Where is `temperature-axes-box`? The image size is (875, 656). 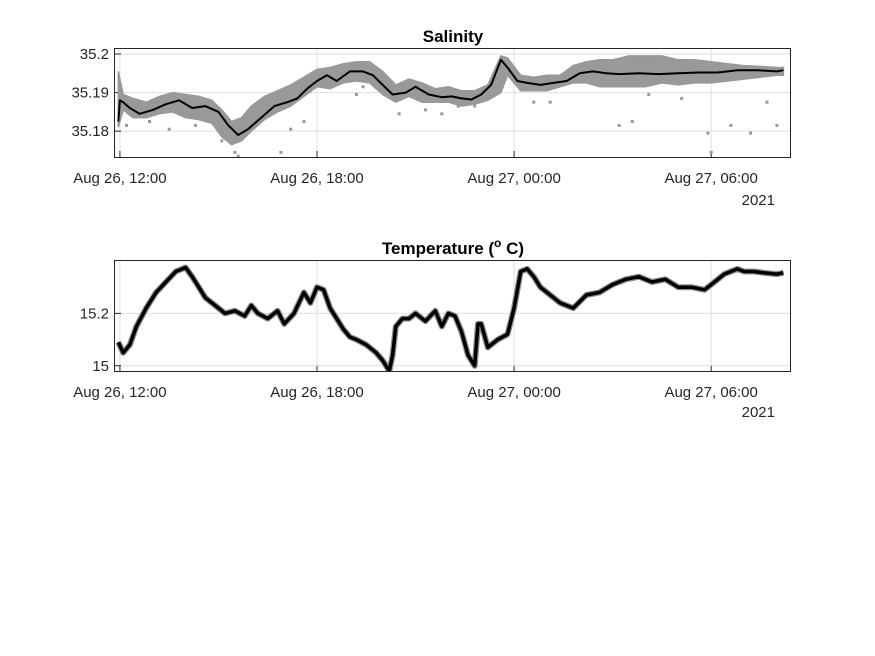
temperature-axes-box is located at coordinates (452, 316).